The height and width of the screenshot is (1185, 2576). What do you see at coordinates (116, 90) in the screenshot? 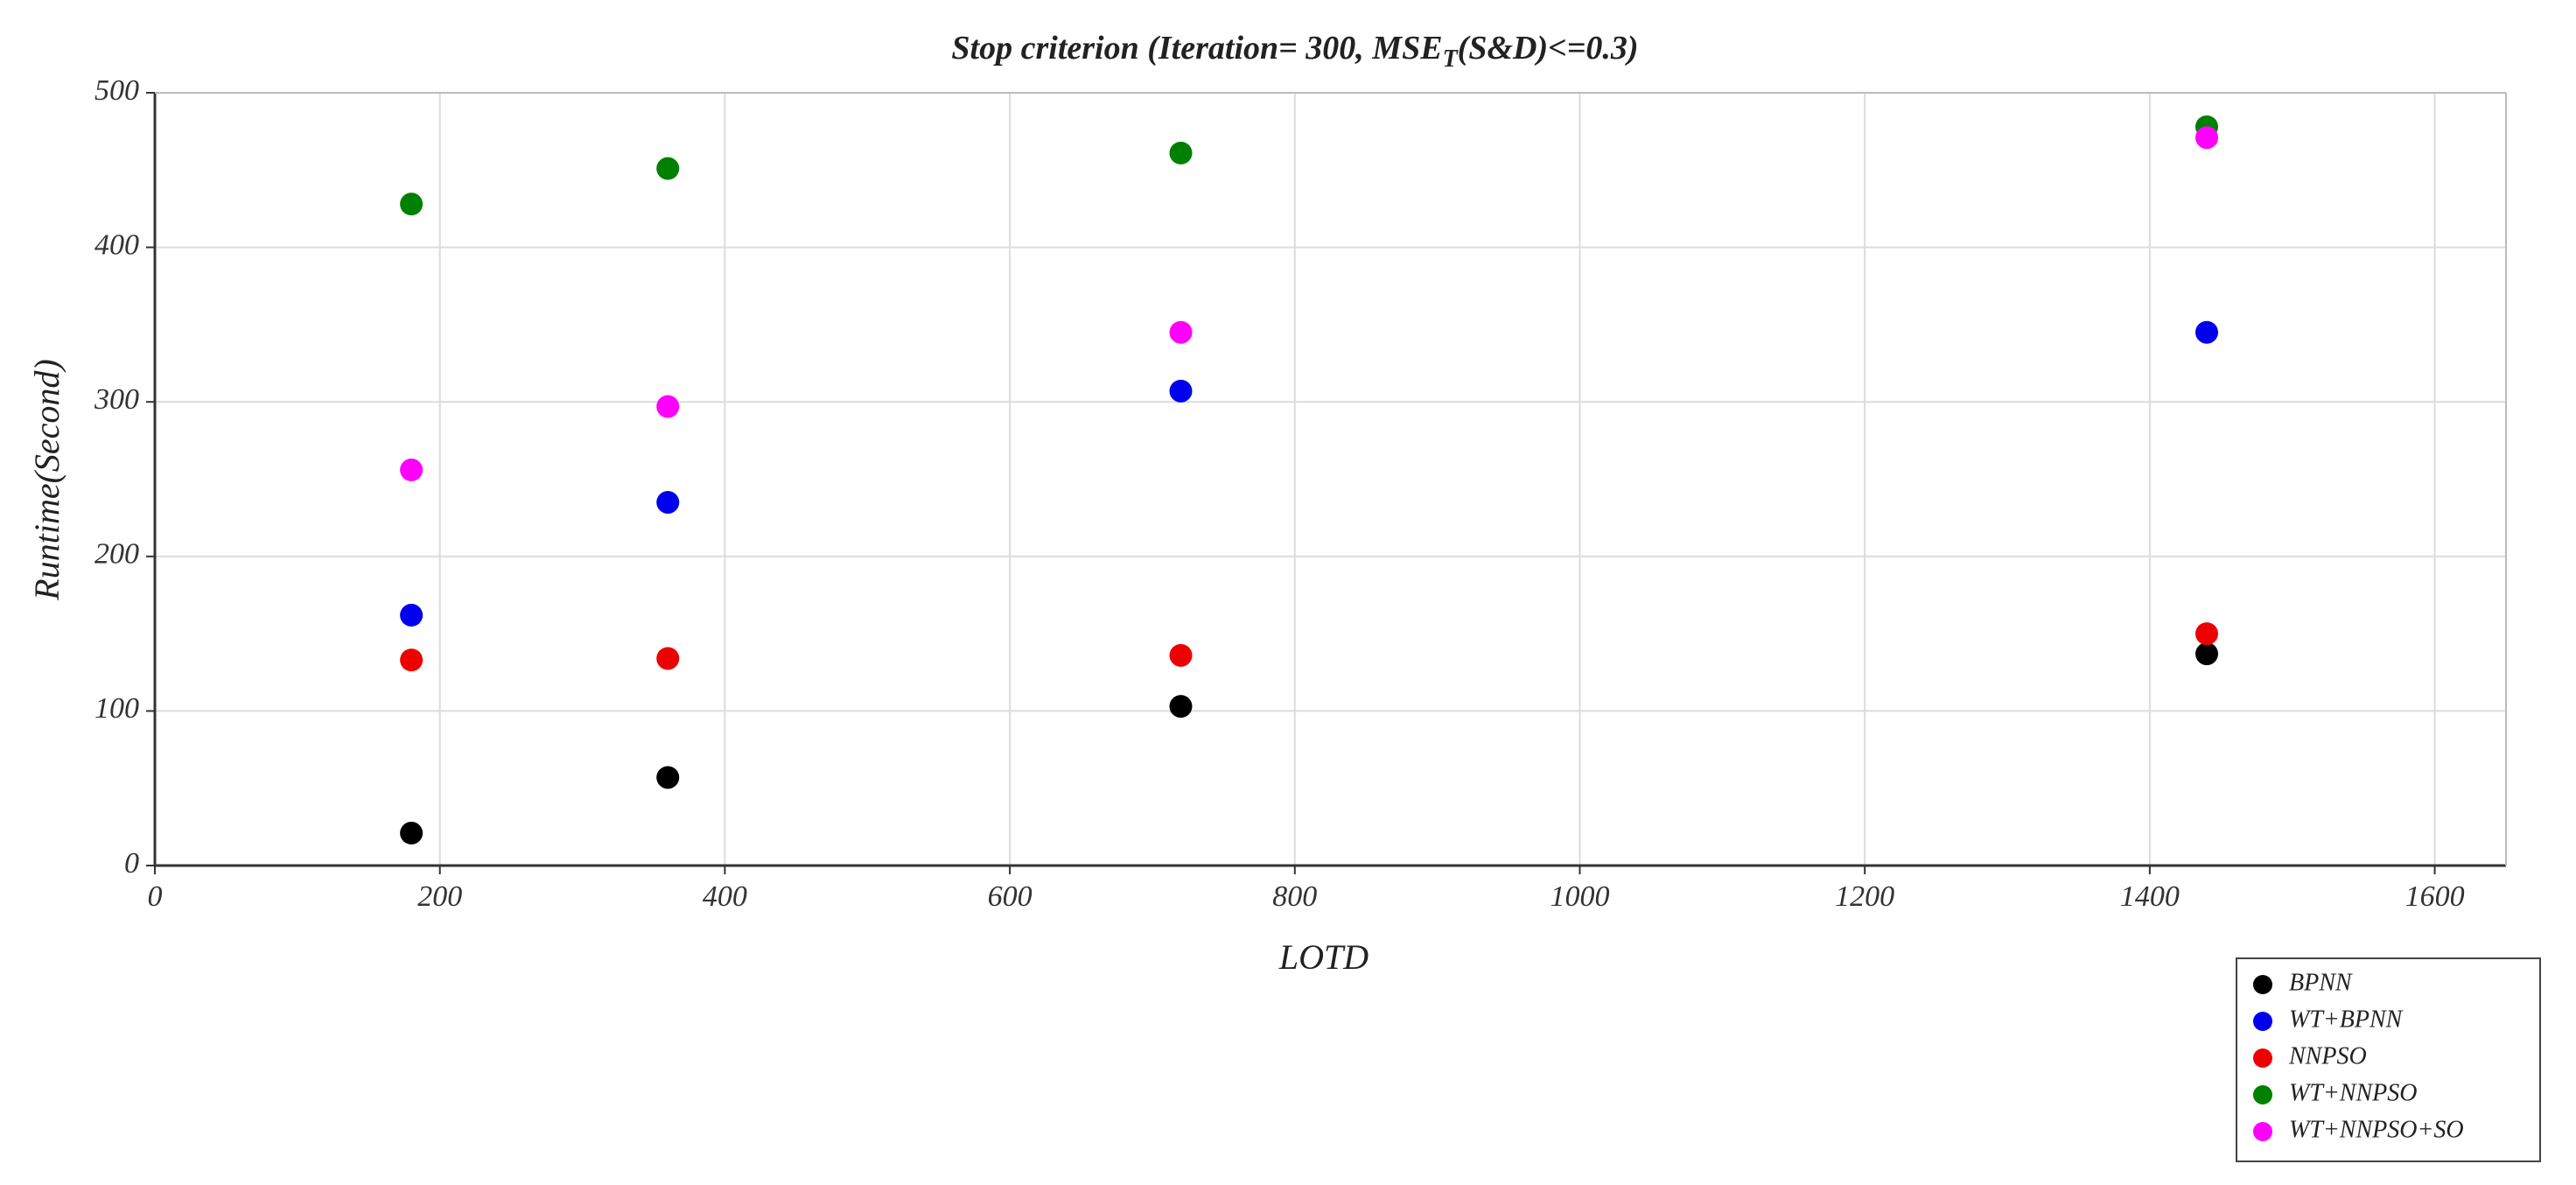
I see `y-tick-label: 500` at bounding box center [116, 90].